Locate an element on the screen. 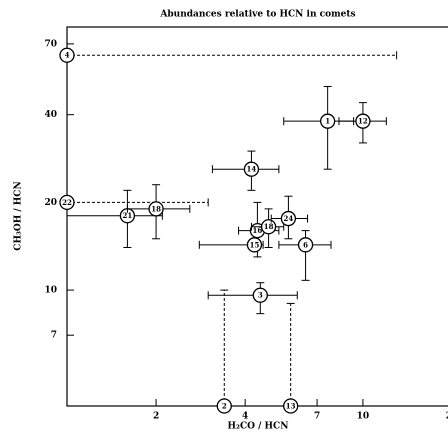  x-tick-label: 4 is located at coordinates (245, 417).